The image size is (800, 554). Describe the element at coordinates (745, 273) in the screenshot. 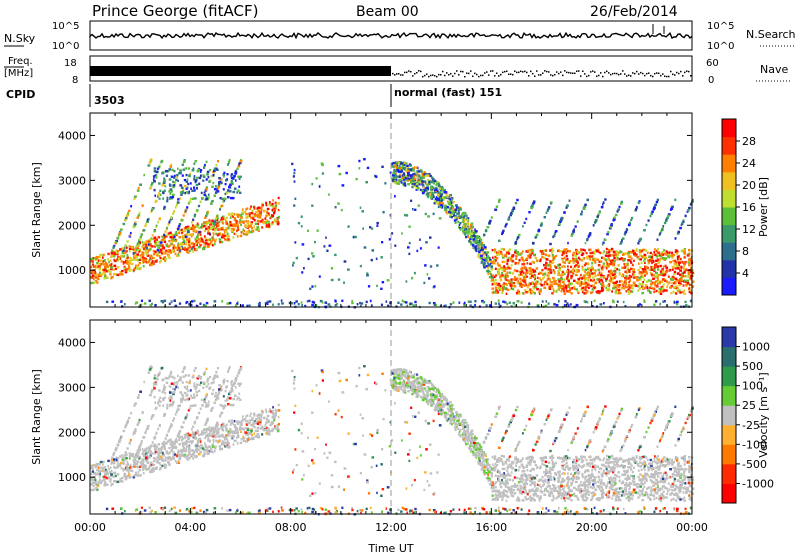

I see `colorbar-tick-label: 4` at that location.